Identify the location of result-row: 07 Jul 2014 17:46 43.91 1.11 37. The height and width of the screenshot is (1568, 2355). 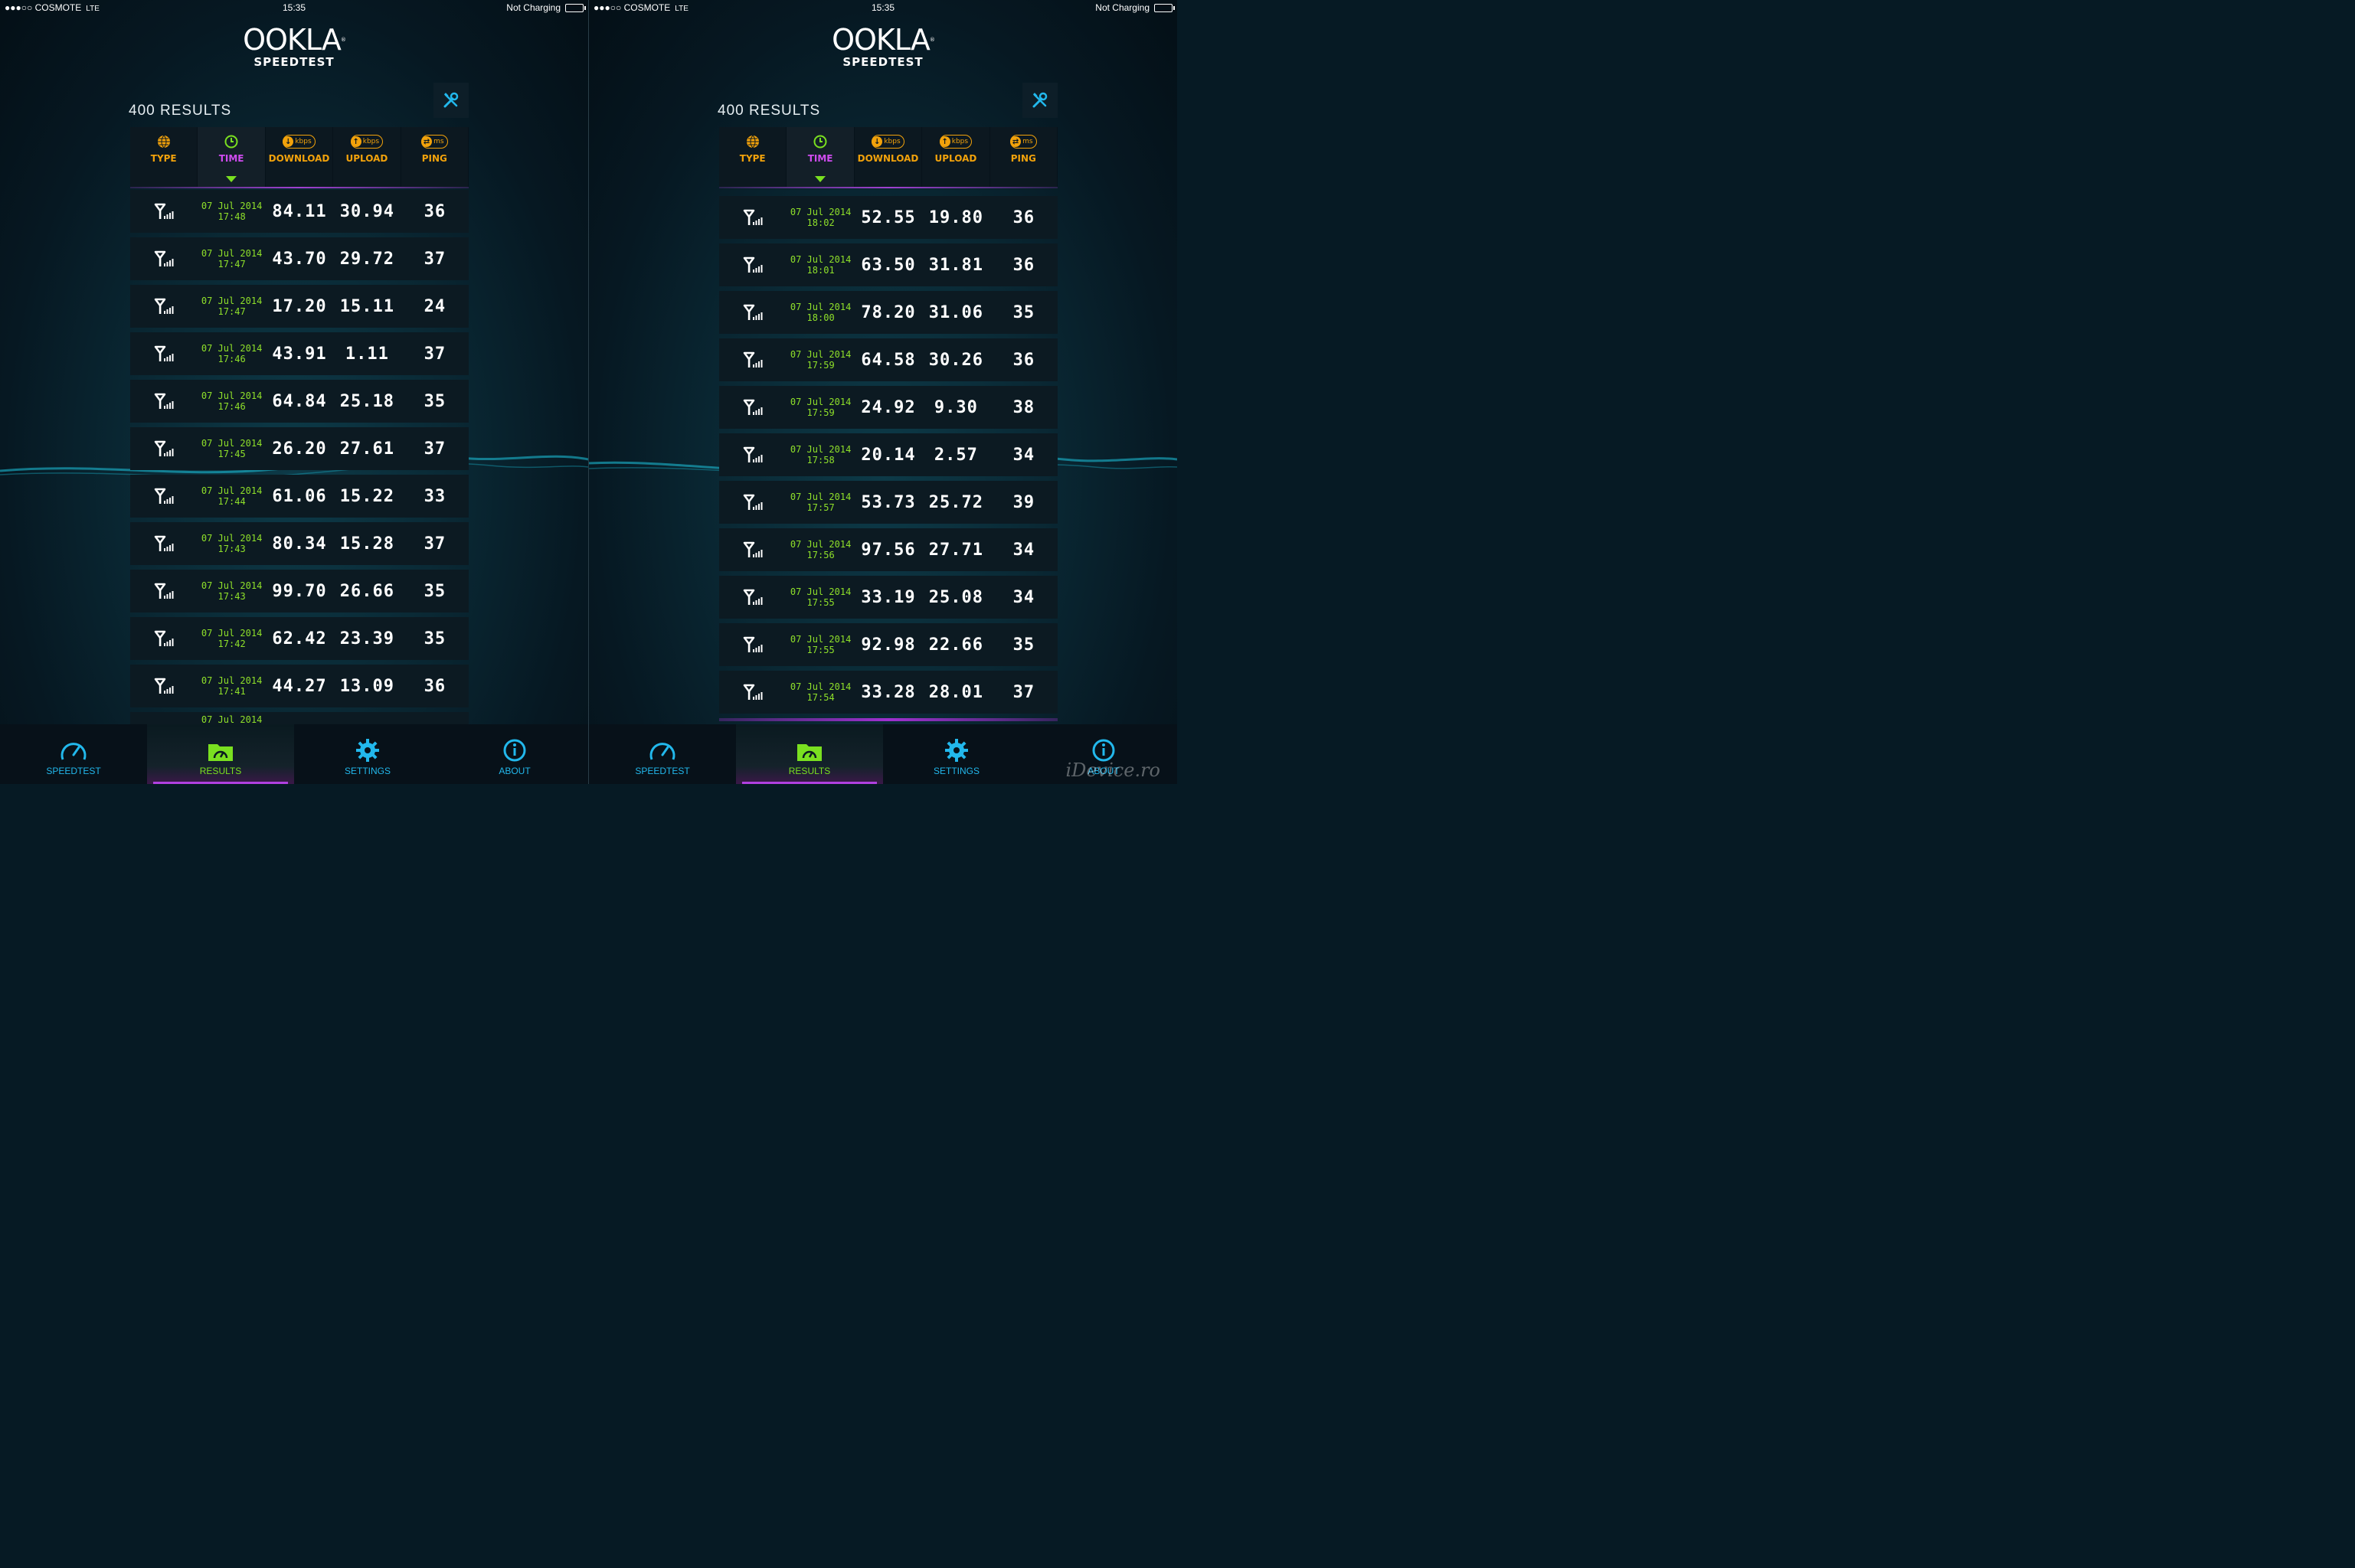
(299, 353).